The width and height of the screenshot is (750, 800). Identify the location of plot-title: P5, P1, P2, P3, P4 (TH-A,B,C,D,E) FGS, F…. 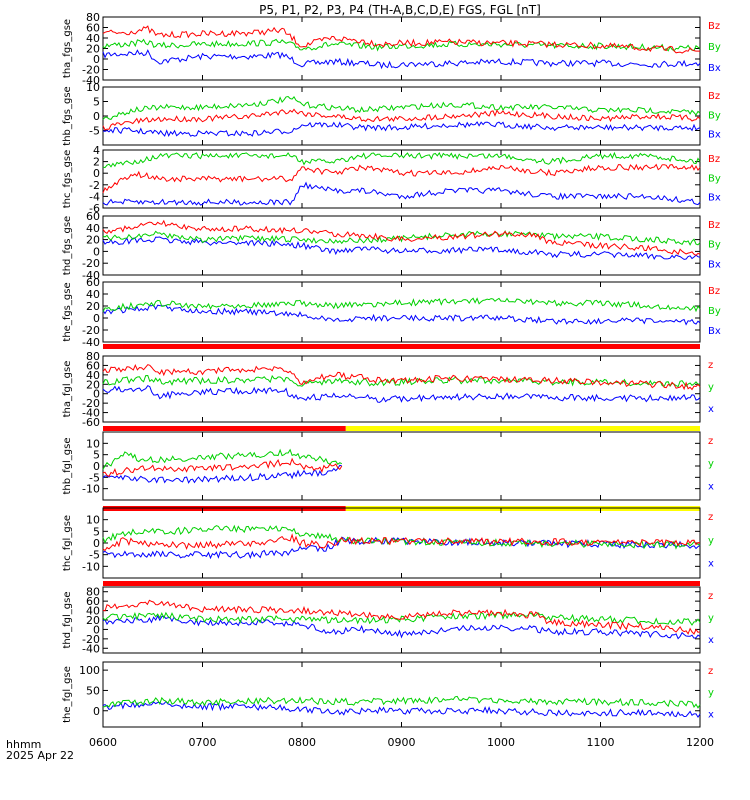
(400, 10).